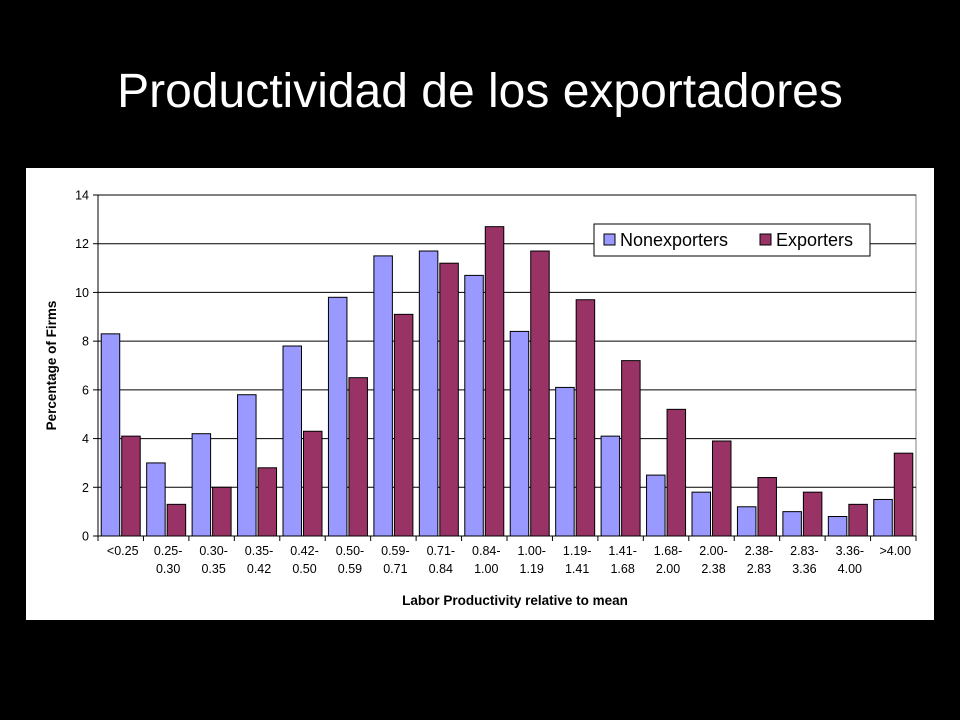  I want to click on legend-box, so click(732, 240).